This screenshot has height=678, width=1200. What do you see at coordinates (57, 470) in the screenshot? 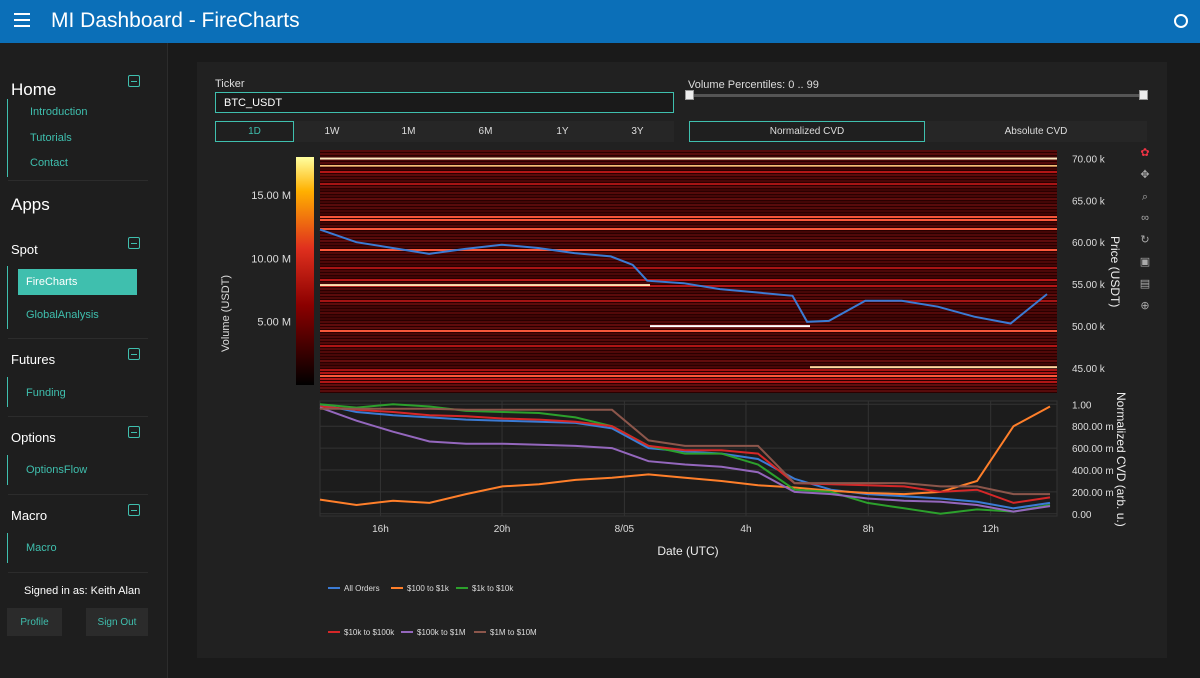
I see `sidebar-item-optionsflow: OptionsFlow` at bounding box center [57, 470].